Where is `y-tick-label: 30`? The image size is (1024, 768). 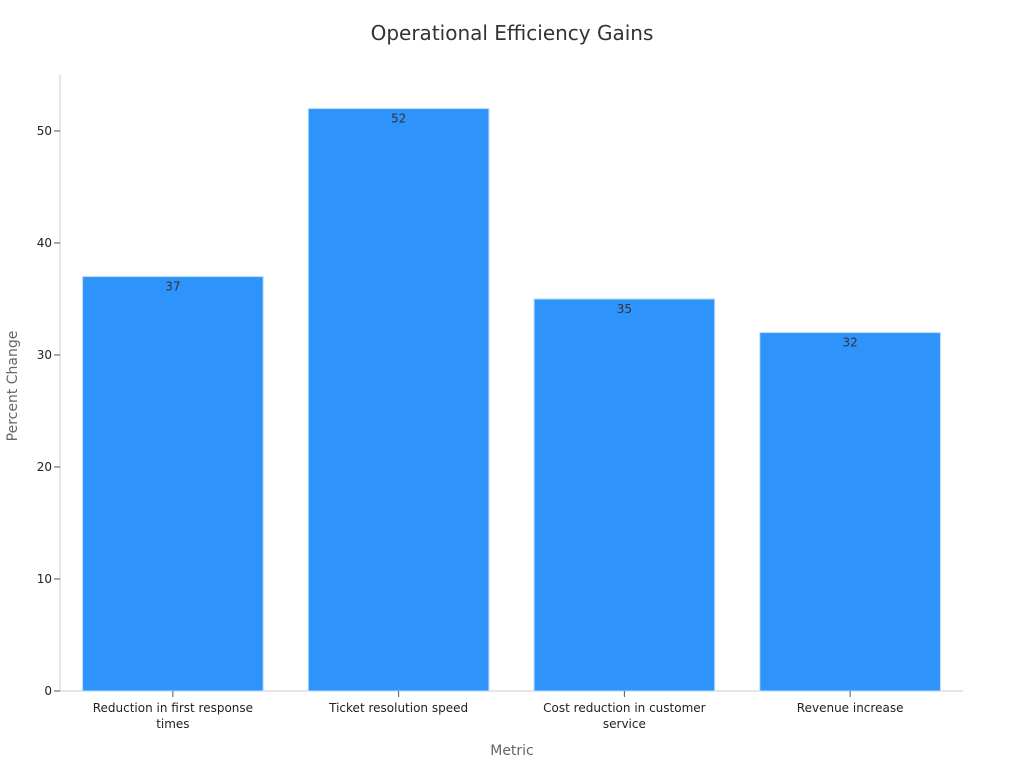
y-tick-label: 30 is located at coordinates (44, 355).